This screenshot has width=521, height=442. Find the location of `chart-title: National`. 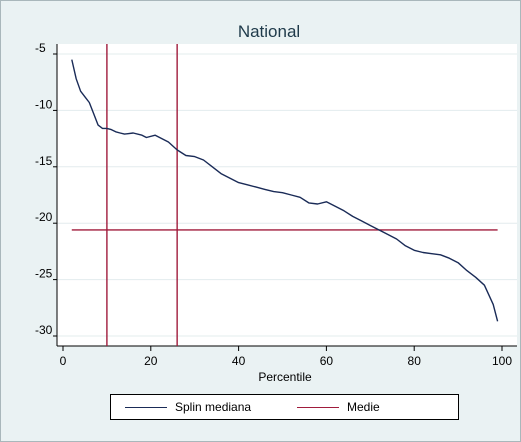

chart-title: National is located at coordinates (269, 31).